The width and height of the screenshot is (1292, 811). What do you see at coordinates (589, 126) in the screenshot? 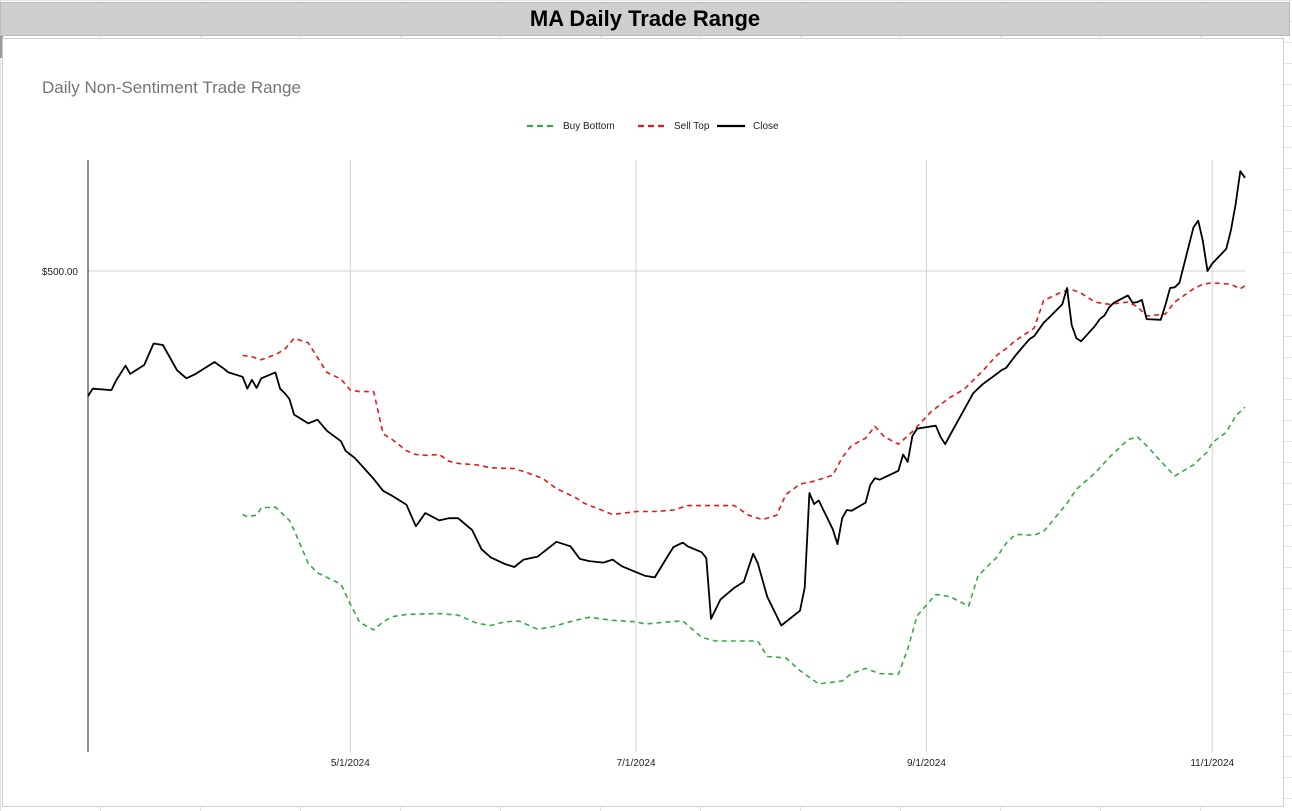
I see `legend-label: Buy Bottom` at bounding box center [589, 126].